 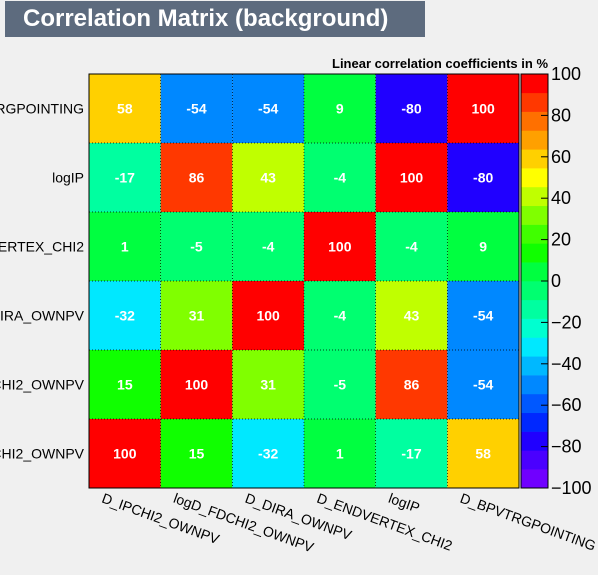 What do you see at coordinates (42, 454) in the screenshot?
I see `y-tick-label: CHI2_OWNPV` at bounding box center [42, 454].